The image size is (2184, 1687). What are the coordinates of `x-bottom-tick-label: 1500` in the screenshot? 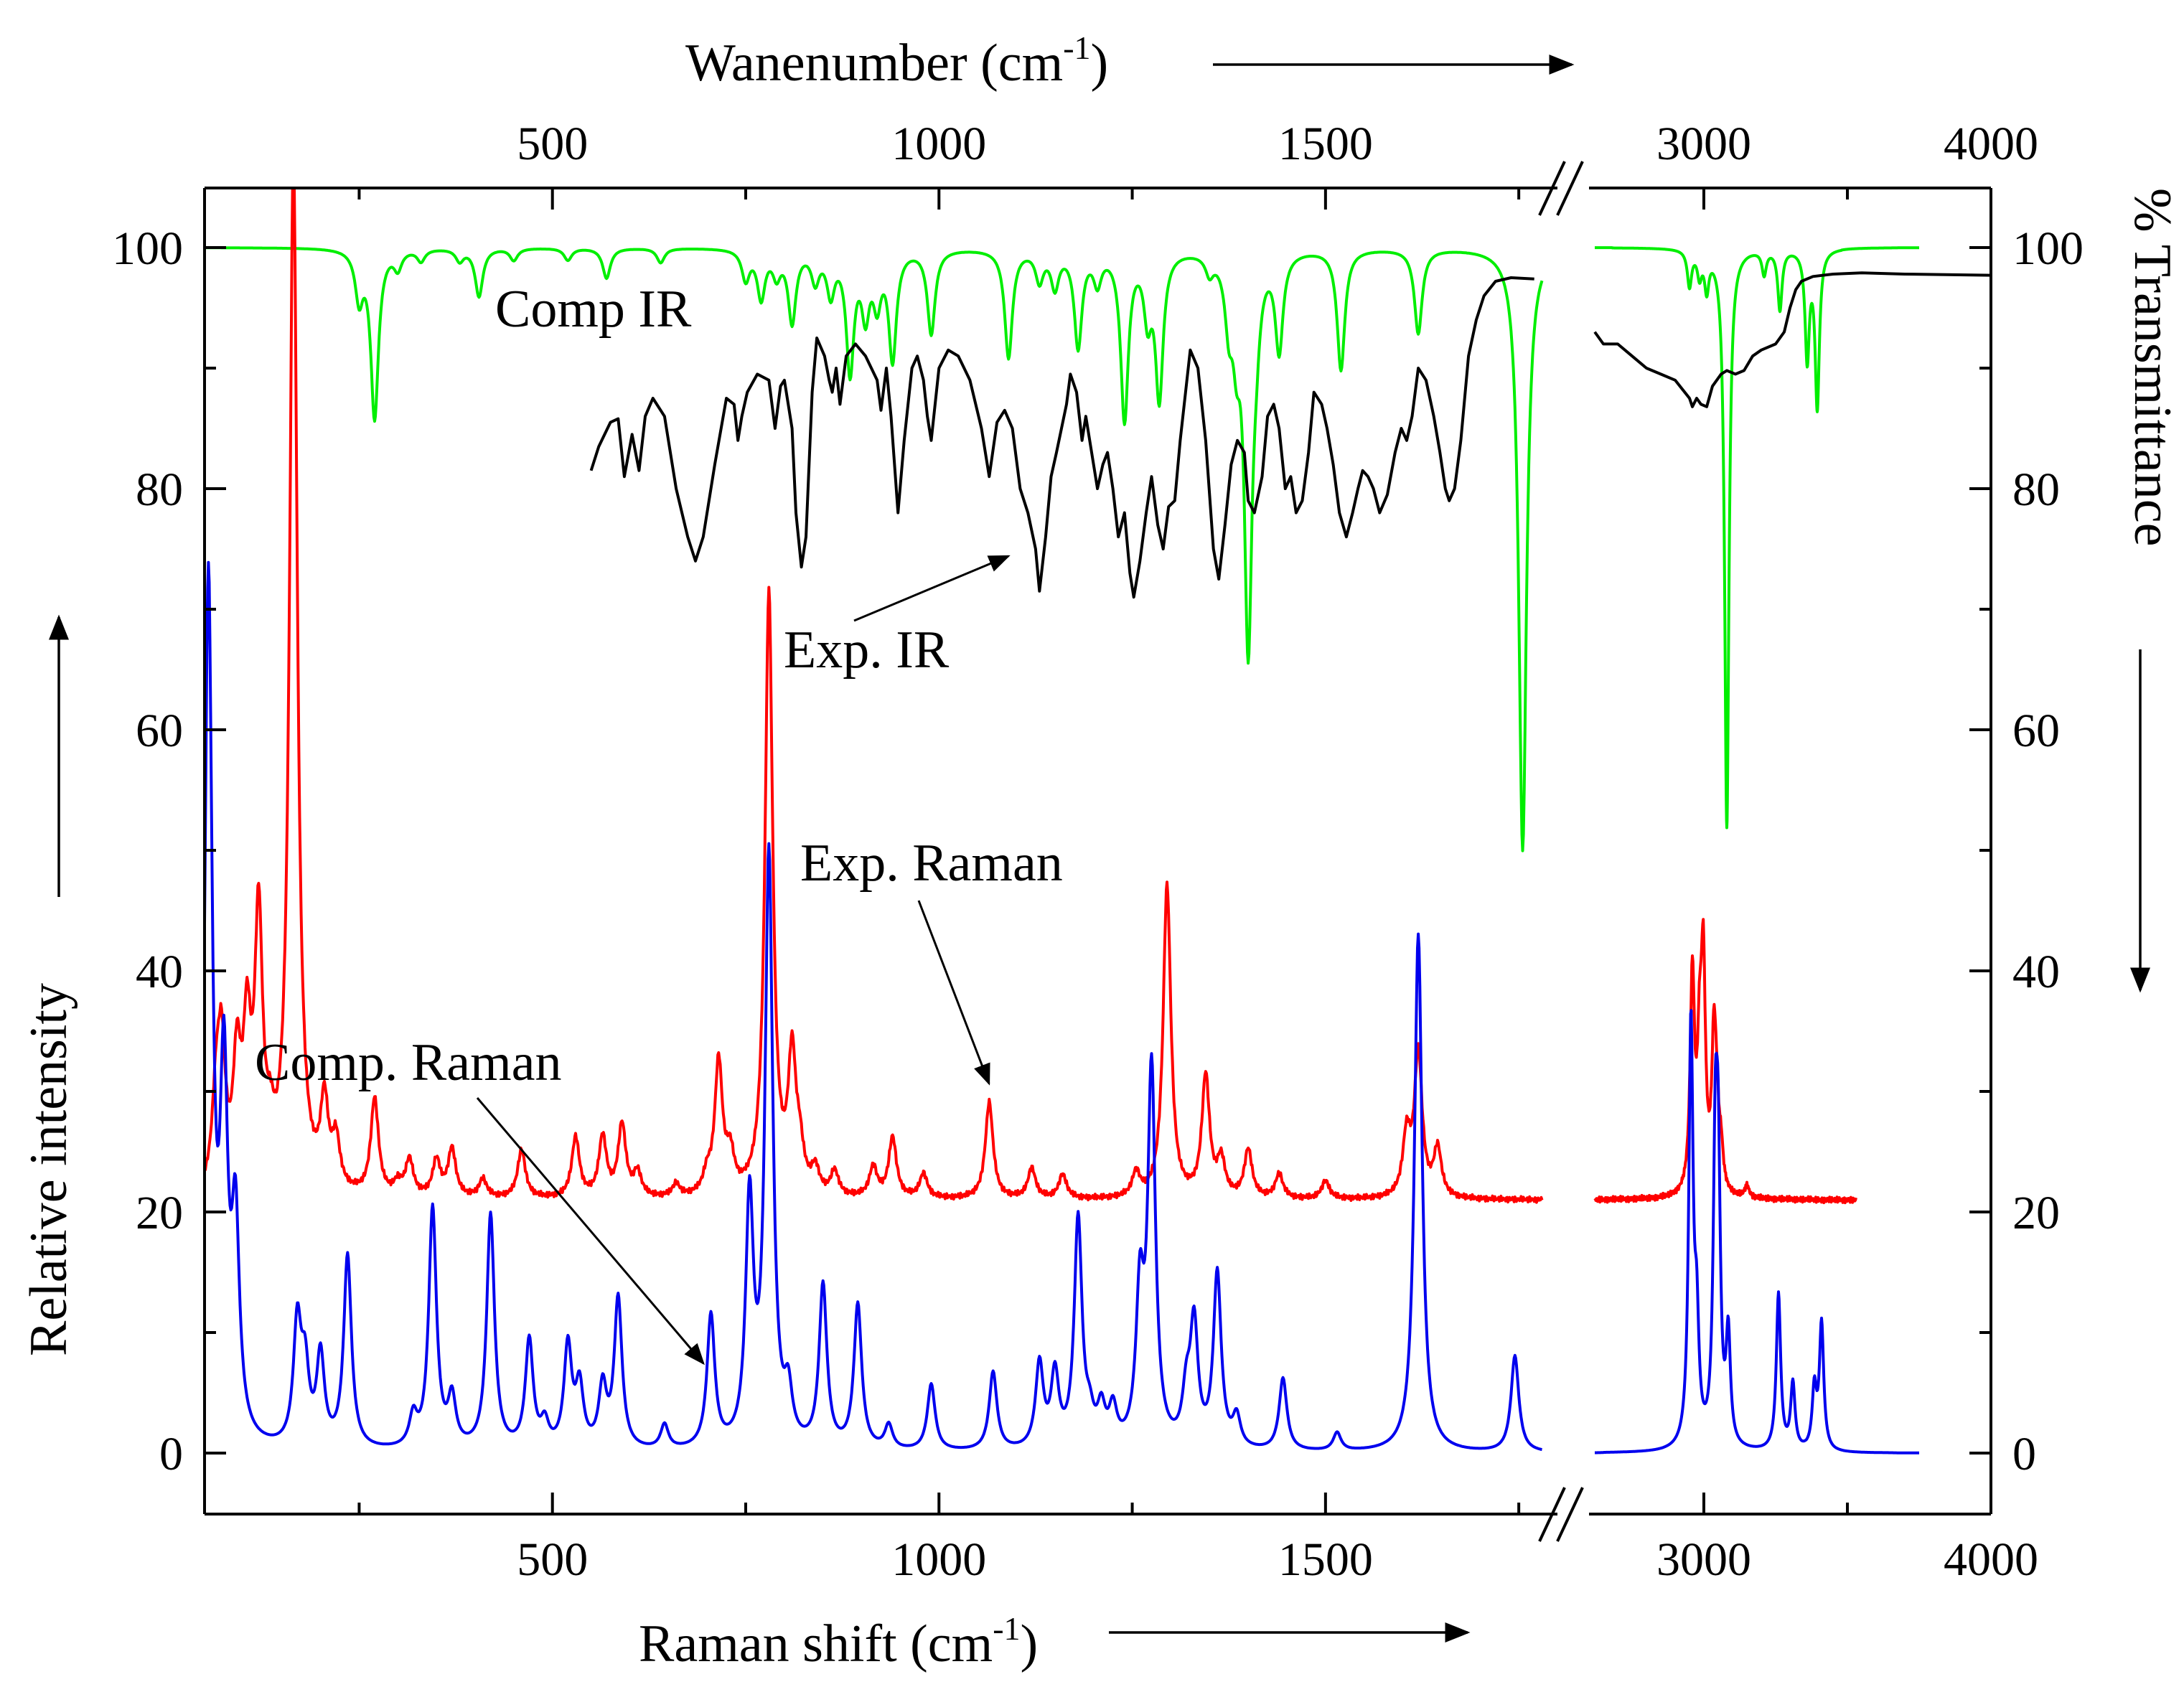 It's located at (1325, 1559).